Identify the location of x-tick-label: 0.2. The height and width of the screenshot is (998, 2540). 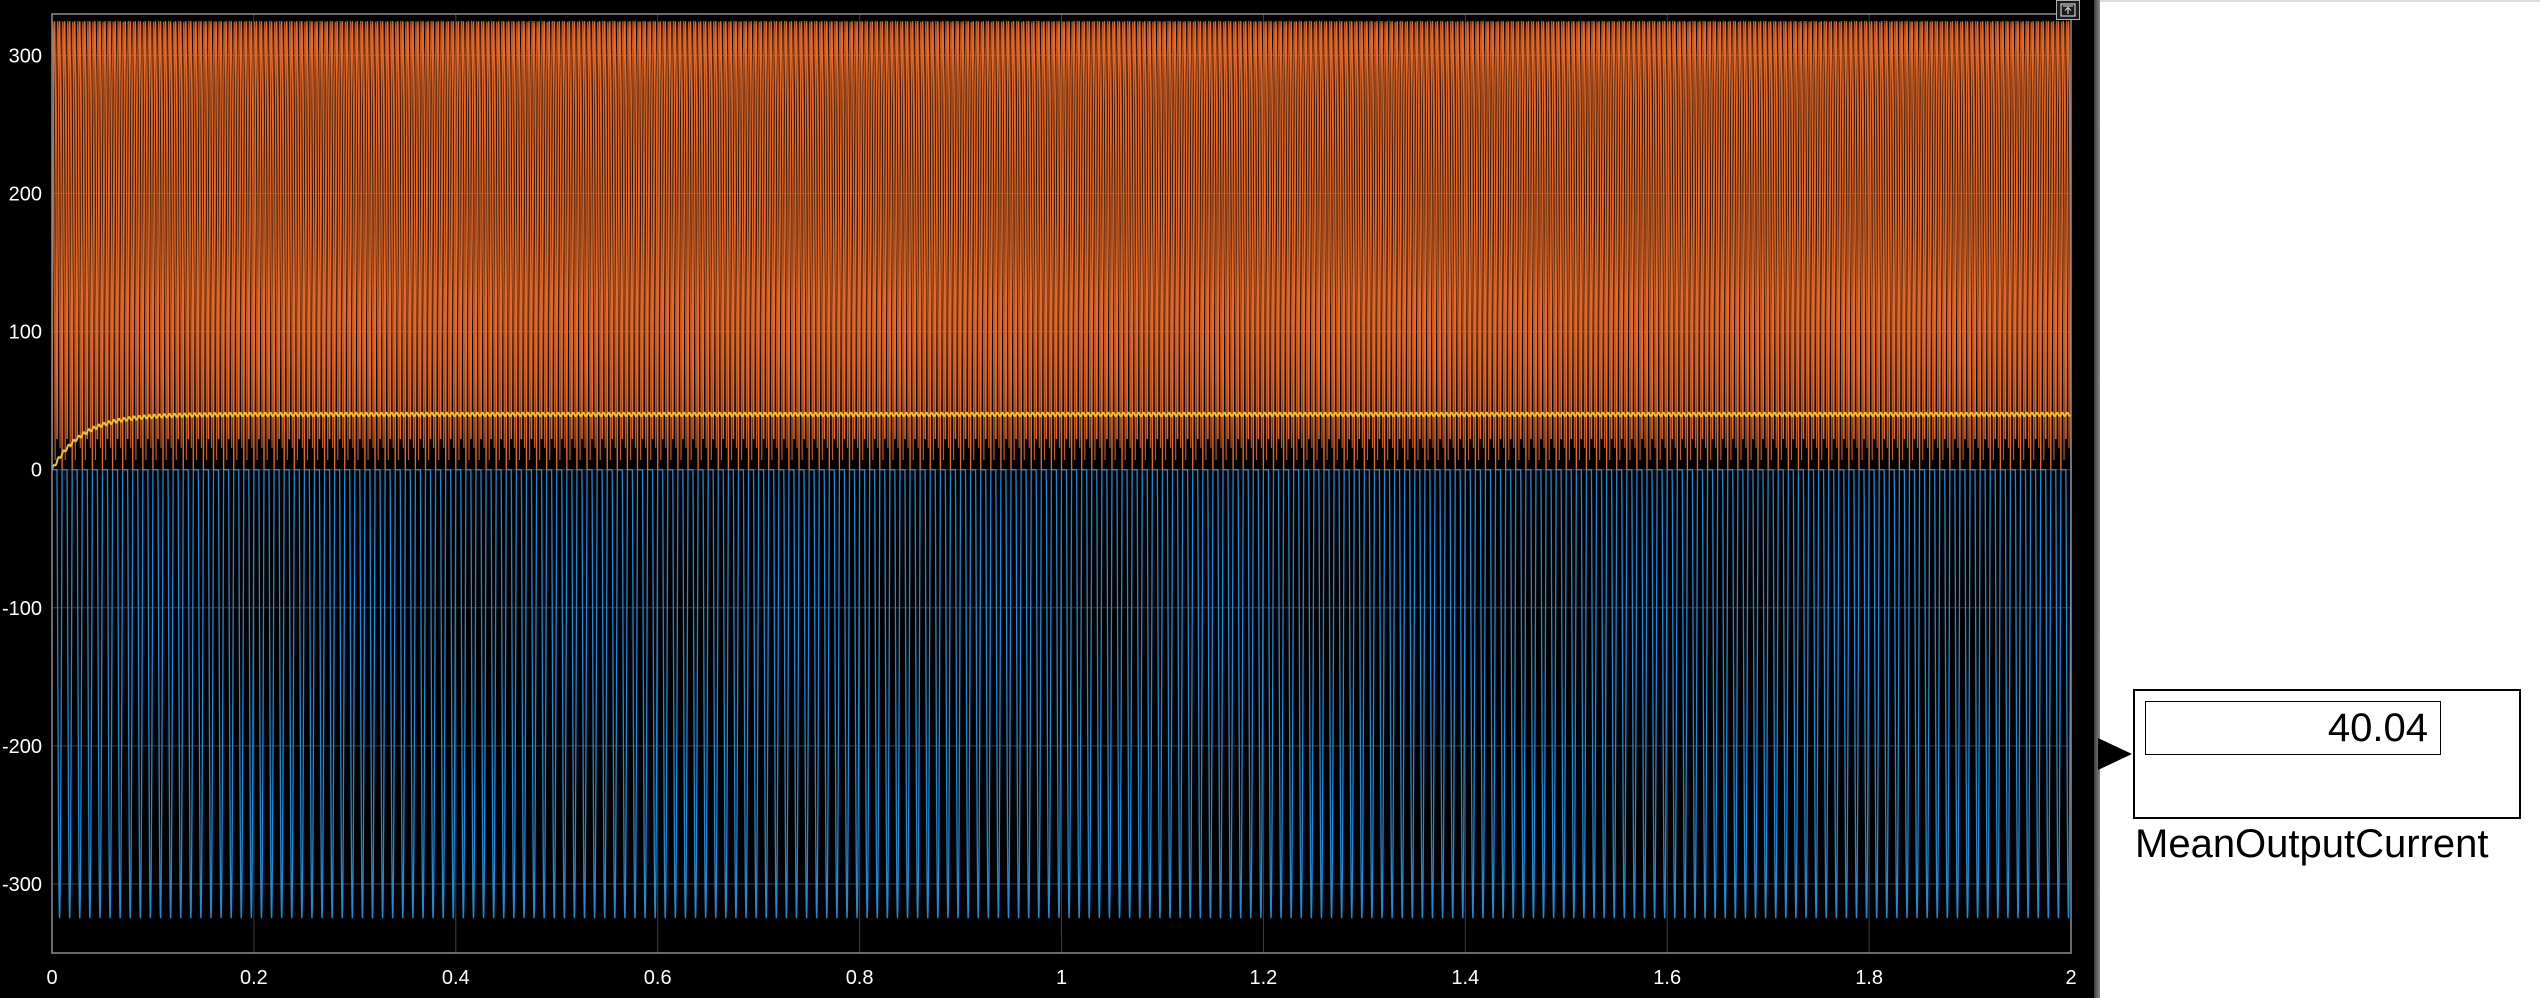
(254, 978).